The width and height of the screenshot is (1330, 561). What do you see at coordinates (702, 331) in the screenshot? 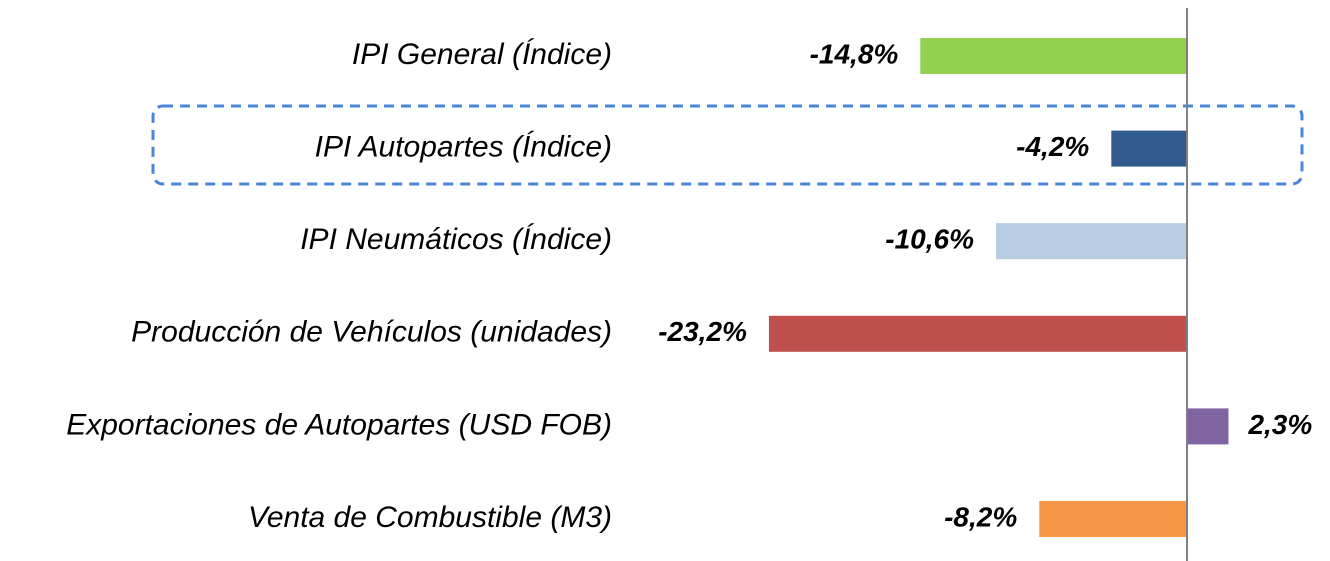
I see `value-label: -23,2%` at bounding box center [702, 331].